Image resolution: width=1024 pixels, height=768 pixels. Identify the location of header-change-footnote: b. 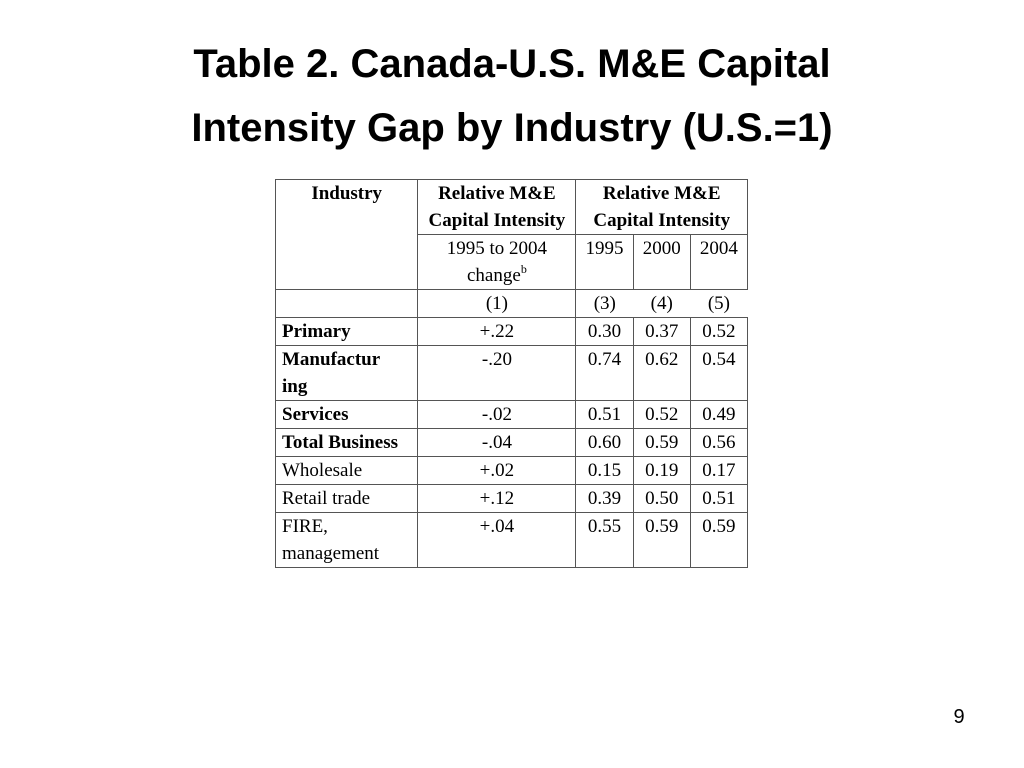
(523, 269).